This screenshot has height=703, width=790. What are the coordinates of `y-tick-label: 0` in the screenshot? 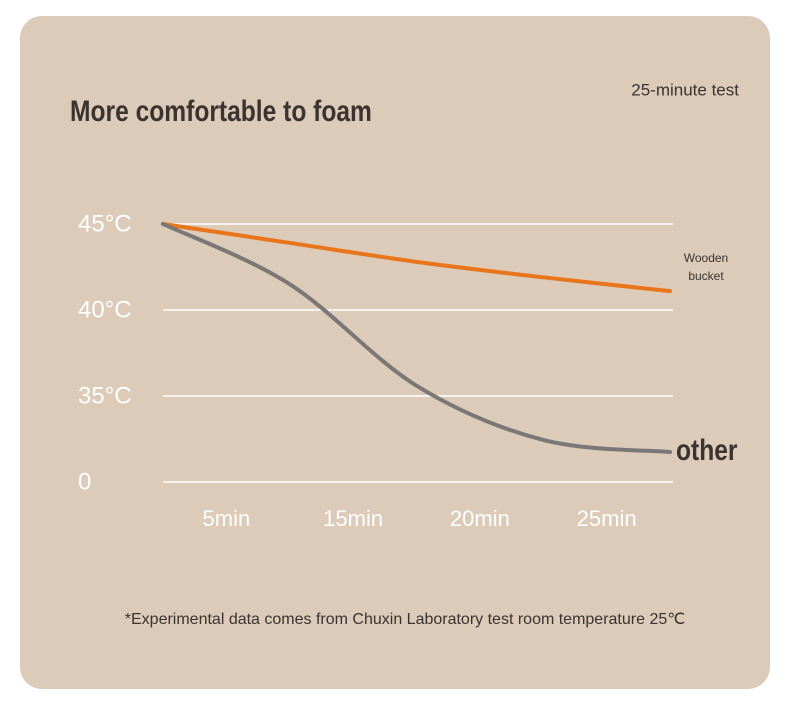 It's located at (84, 481).